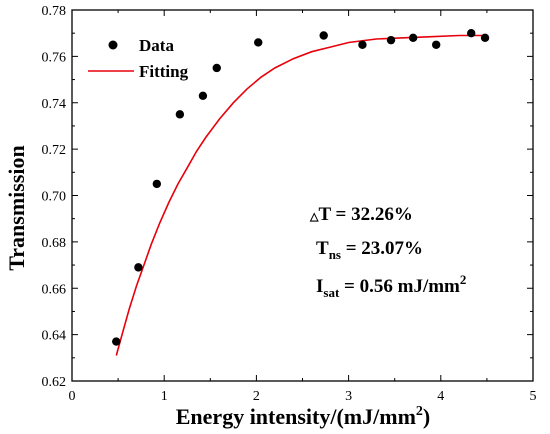 The height and width of the screenshot is (434, 550). I want to click on y-tick-label: 0.74, so click(54, 104).